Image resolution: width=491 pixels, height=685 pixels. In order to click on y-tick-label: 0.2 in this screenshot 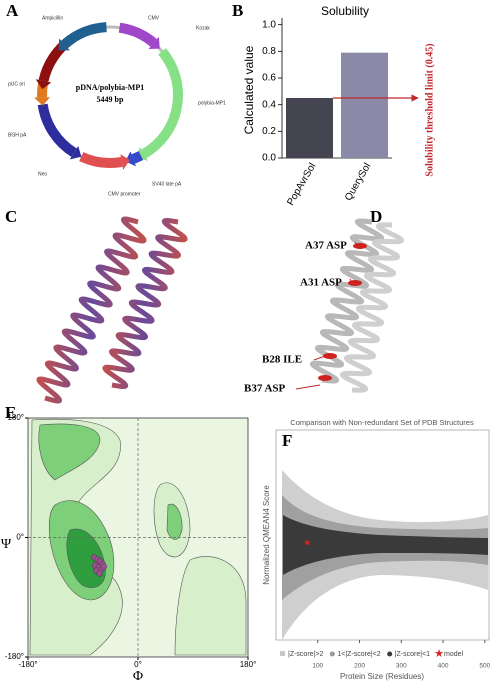, I will do `click(269, 131)`.